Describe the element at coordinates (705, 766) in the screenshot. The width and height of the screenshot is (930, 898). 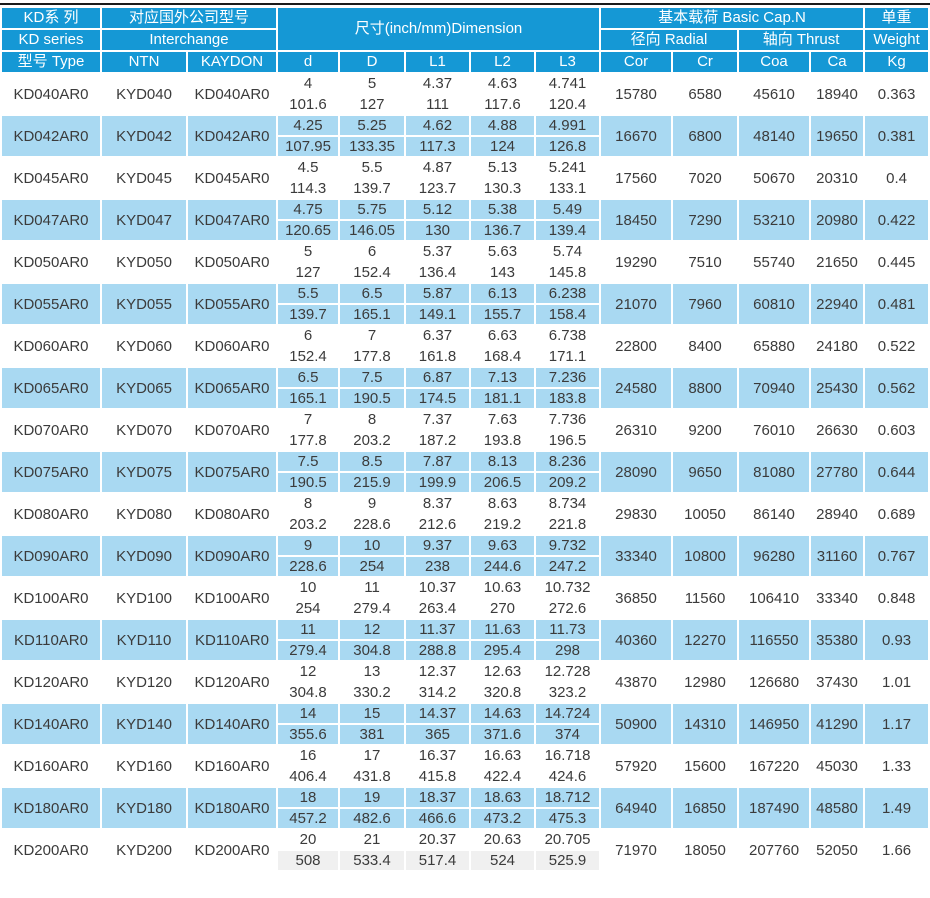
I see `cell-cr: 15600` at that location.